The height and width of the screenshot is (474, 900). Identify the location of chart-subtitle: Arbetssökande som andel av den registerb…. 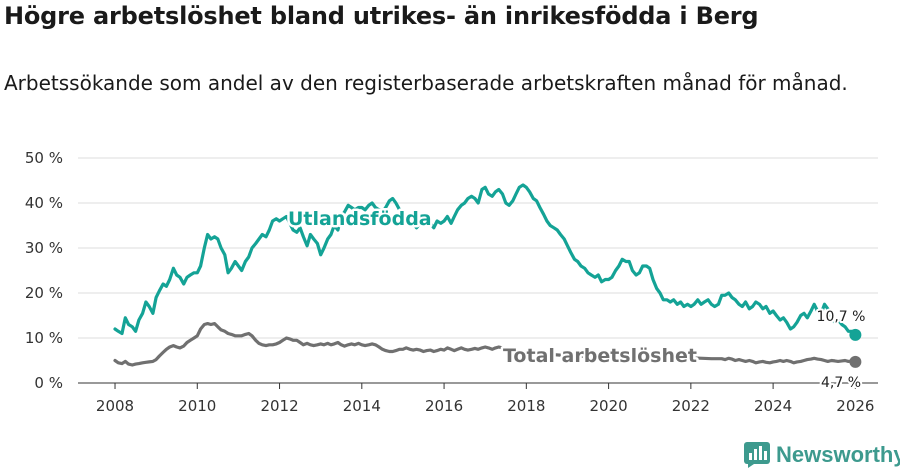
(426, 83).